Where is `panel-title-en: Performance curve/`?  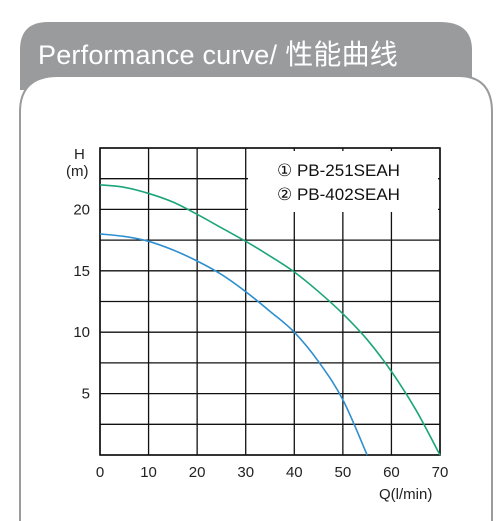
panel-title-en: Performance curve/ is located at coordinates (158, 55).